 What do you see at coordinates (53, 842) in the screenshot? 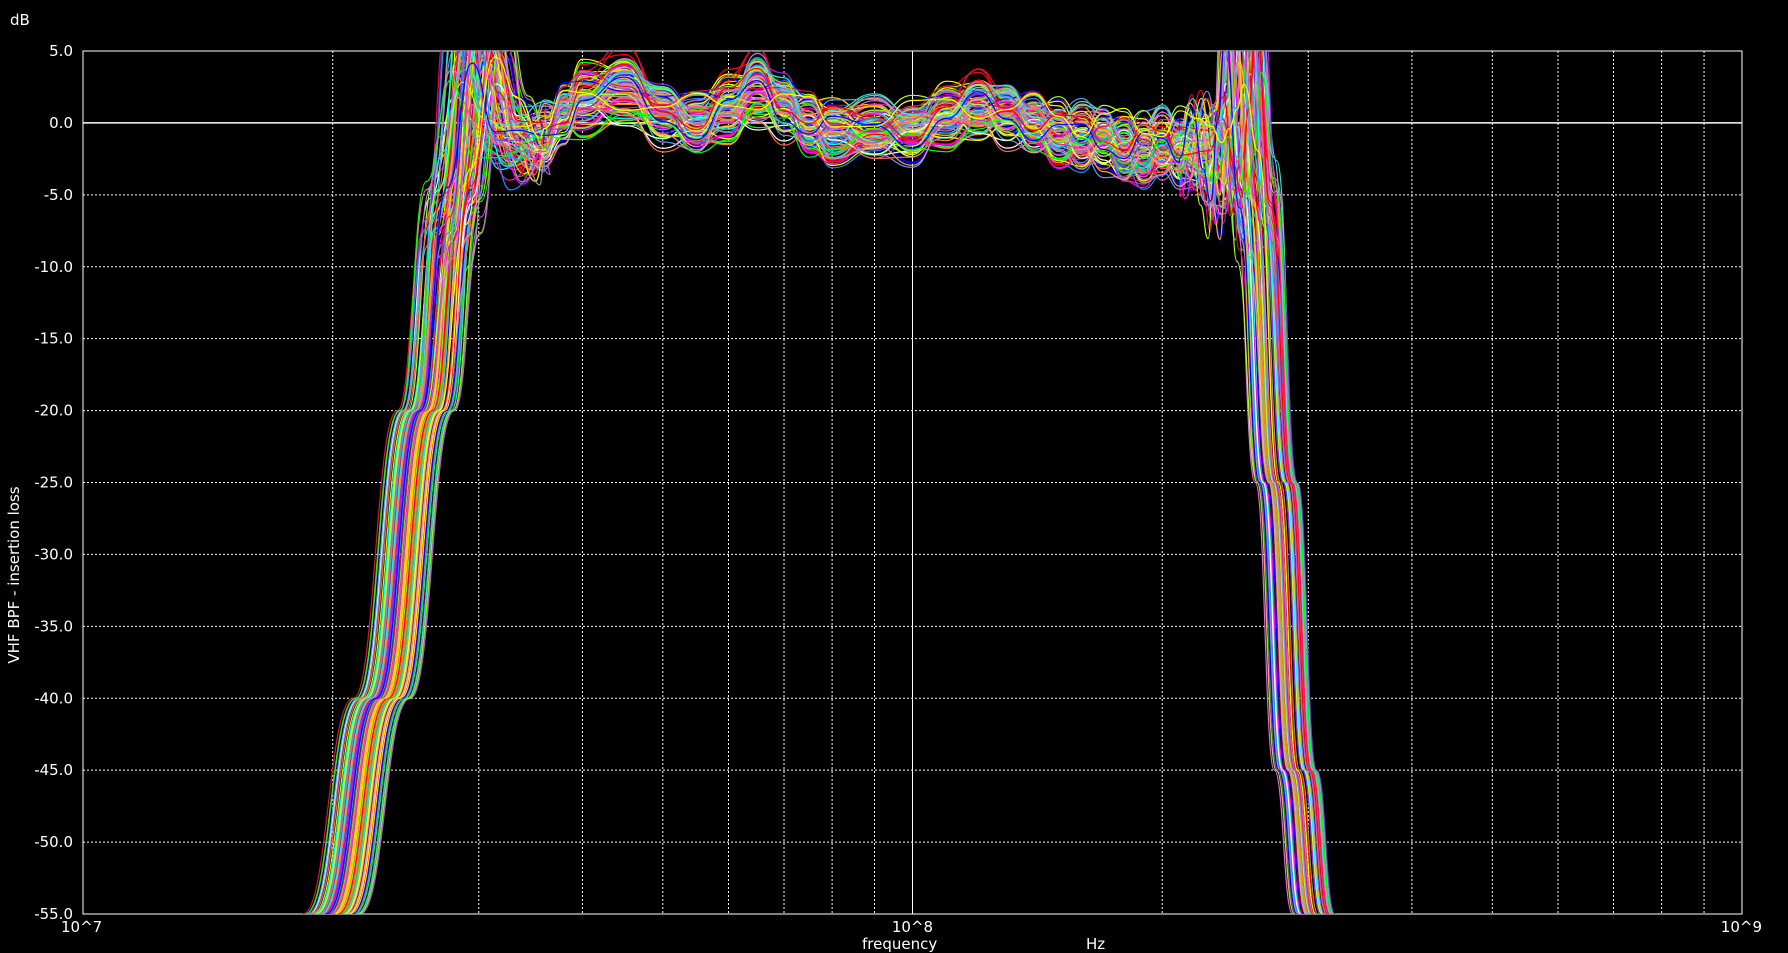
I see `y-tick-label: -50.0` at bounding box center [53, 842].